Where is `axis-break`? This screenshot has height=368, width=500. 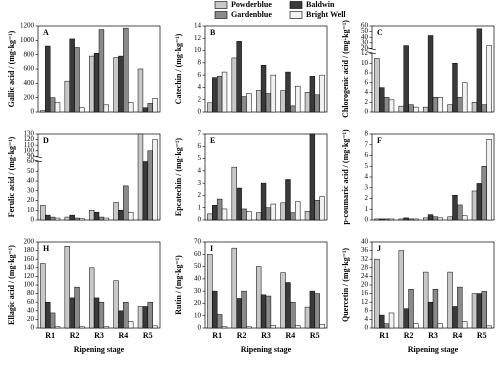
axis-break is located at coordinates (38, 158).